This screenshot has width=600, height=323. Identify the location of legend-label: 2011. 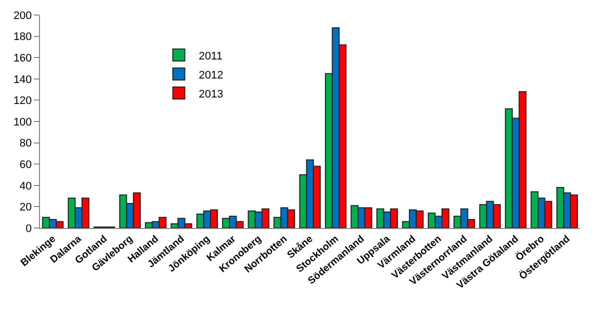
(210, 56).